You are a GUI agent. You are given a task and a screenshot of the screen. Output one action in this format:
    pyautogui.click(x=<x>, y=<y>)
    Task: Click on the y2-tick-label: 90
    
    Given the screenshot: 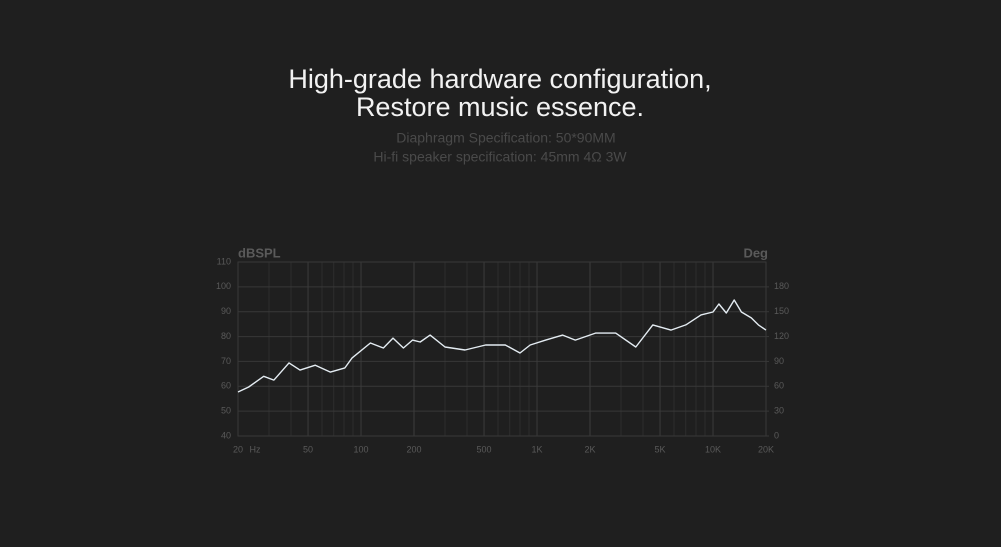 What is the action you would take?
    pyautogui.click(x=779, y=361)
    